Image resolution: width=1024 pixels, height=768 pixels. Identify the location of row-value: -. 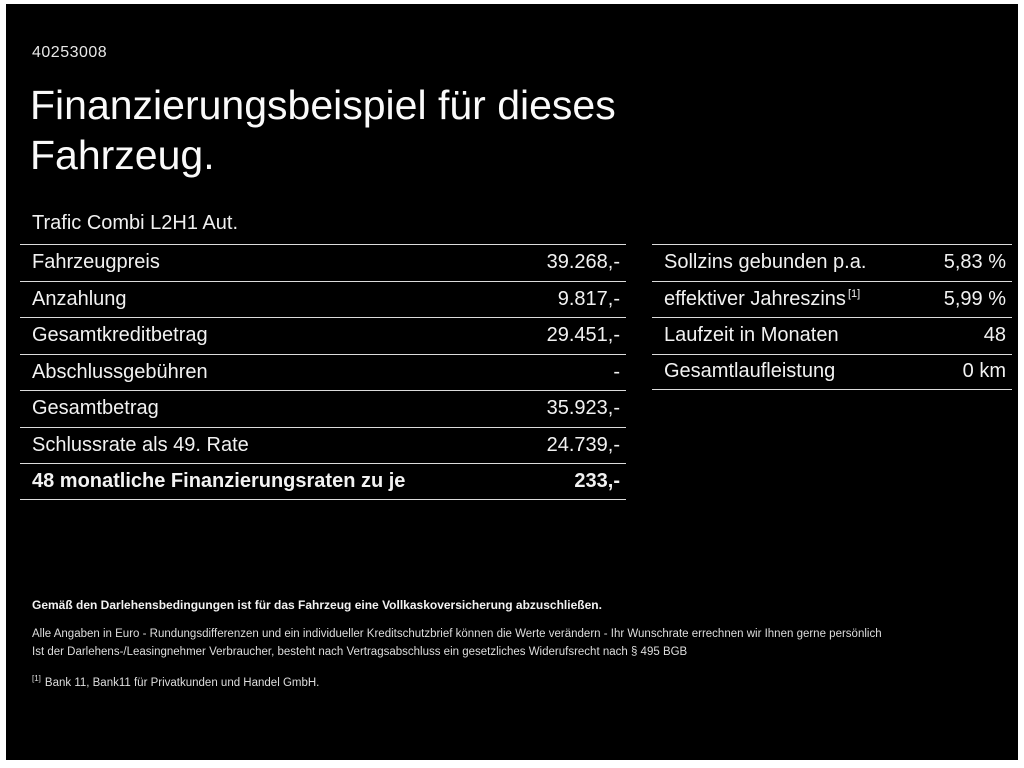
(616, 371).